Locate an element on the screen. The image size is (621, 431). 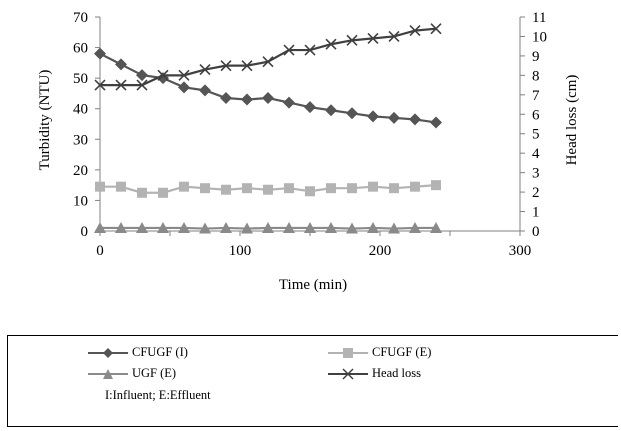
y-tick-label: 10 is located at coordinates (80, 201).